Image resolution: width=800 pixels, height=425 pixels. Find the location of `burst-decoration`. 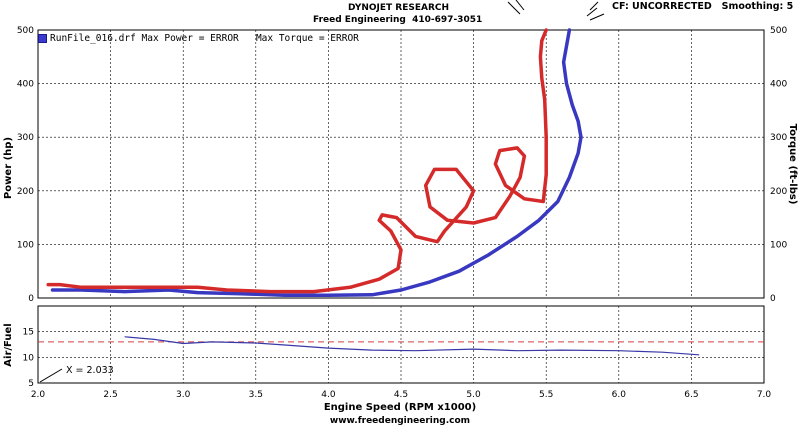

burst-decoration is located at coordinates (556, 10).